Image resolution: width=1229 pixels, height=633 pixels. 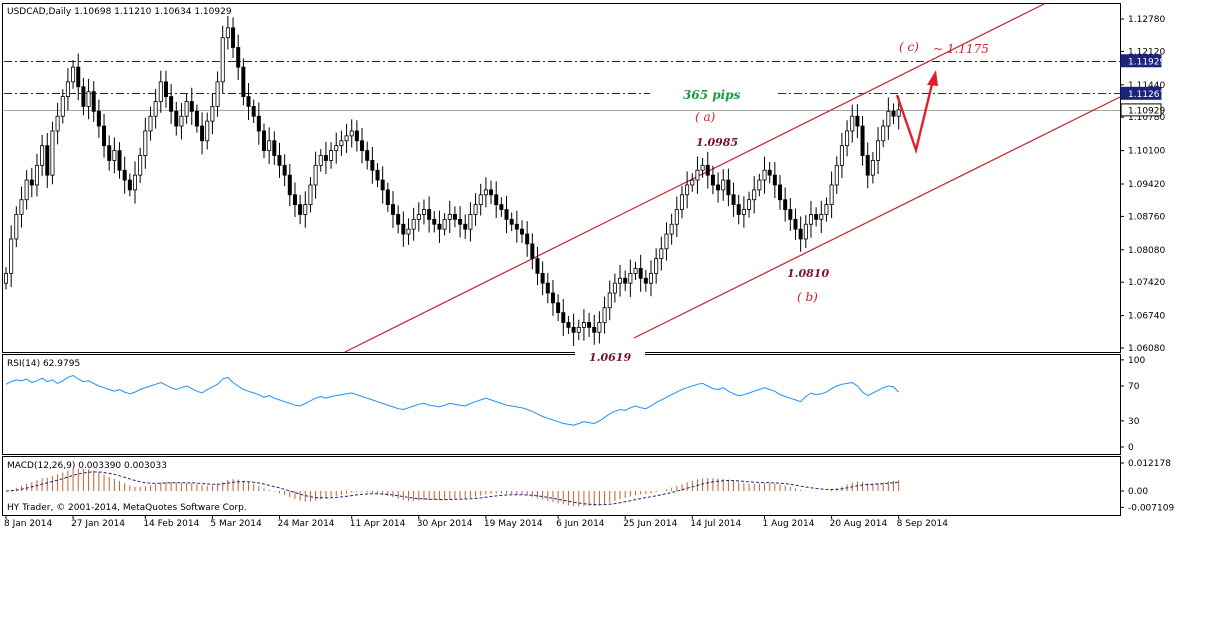 What do you see at coordinates (1146, 251) in the screenshot?
I see `price-tick-label: 1.08080` at bounding box center [1146, 251].